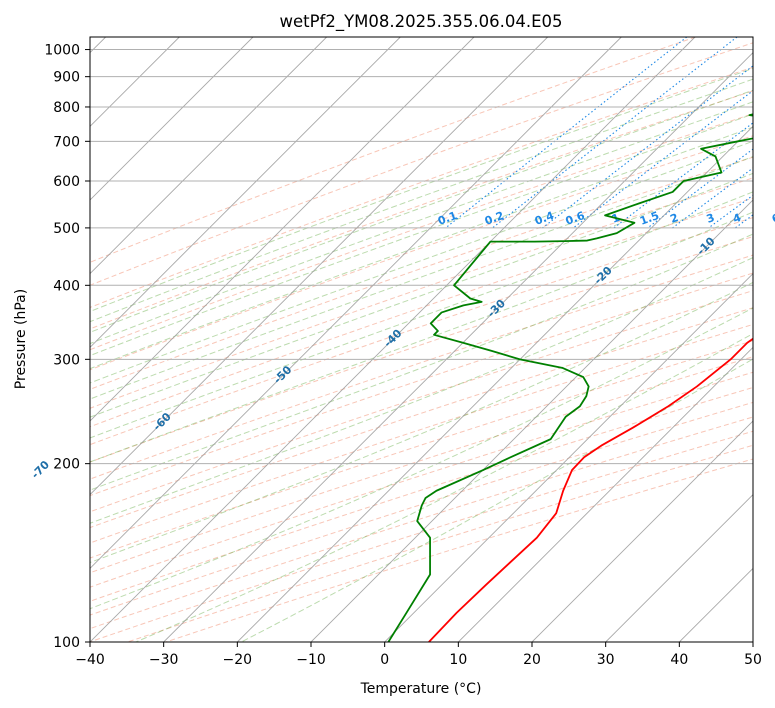  What do you see at coordinates (21, 339) in the screenshot?
I see `y-axis-title: Pressure (hPa)` at bounding box center [21, 339].